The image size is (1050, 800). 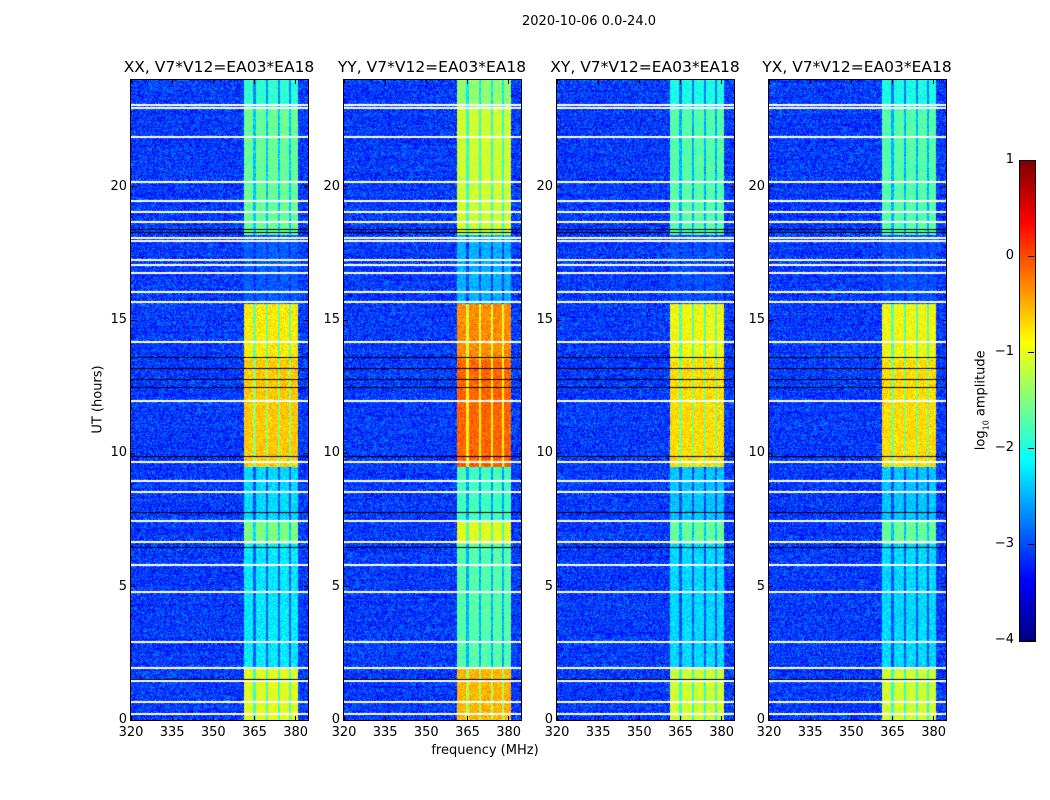 What do you see at coordinates (645, 67) in the screenshot?
I see `panel-title: XY, V7*V12=EA03*EA18` at bounding box center [645, 67].